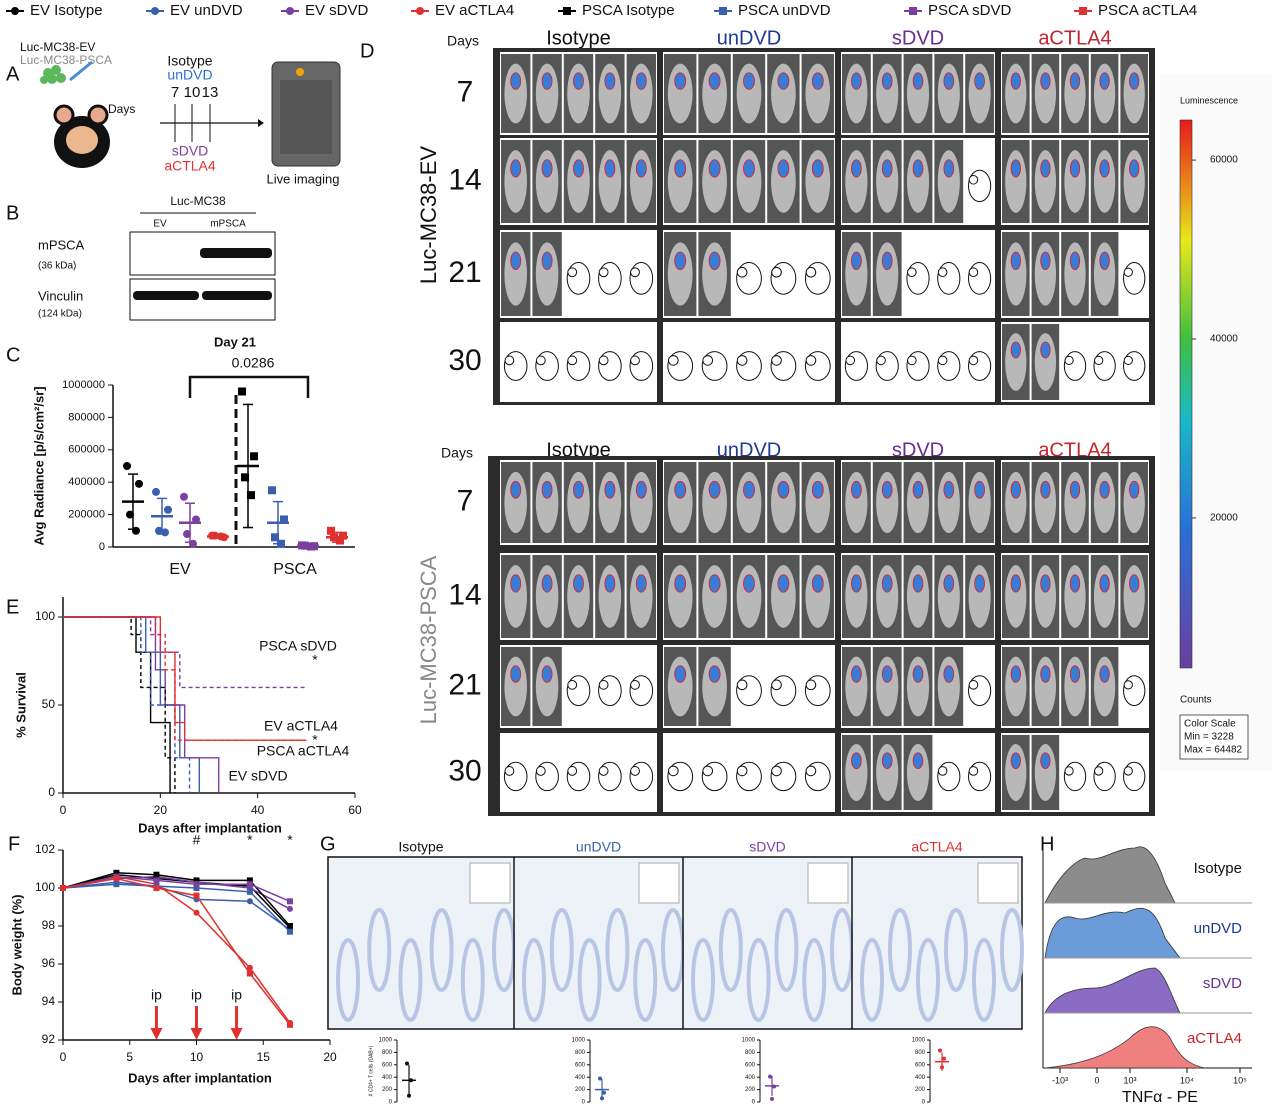  What do you see at coordinates (295, 569) in the screenshot?
I see `group-label: PSCA` at bounding box center [295, 569].